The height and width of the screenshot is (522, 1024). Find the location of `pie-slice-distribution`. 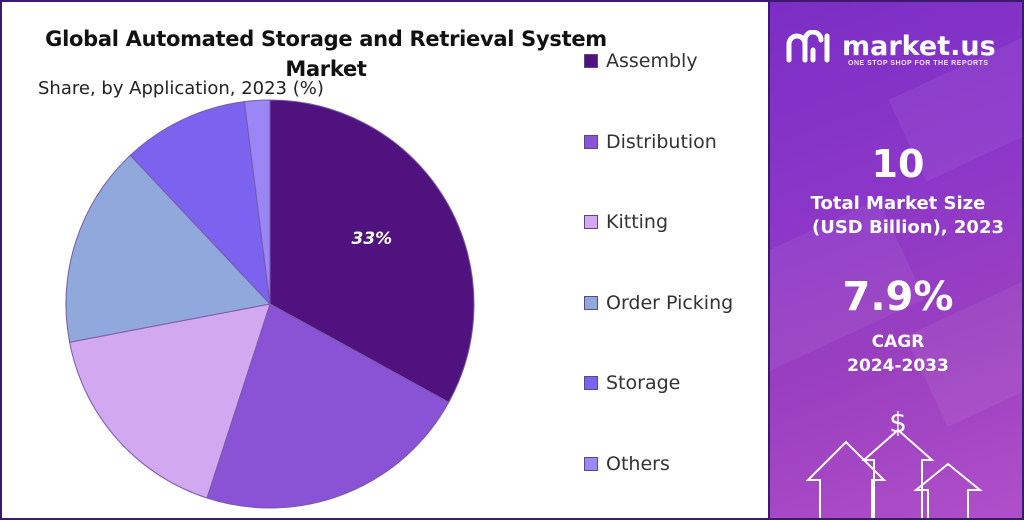

pie-slice-distribution is located at coordinates (328, 406).